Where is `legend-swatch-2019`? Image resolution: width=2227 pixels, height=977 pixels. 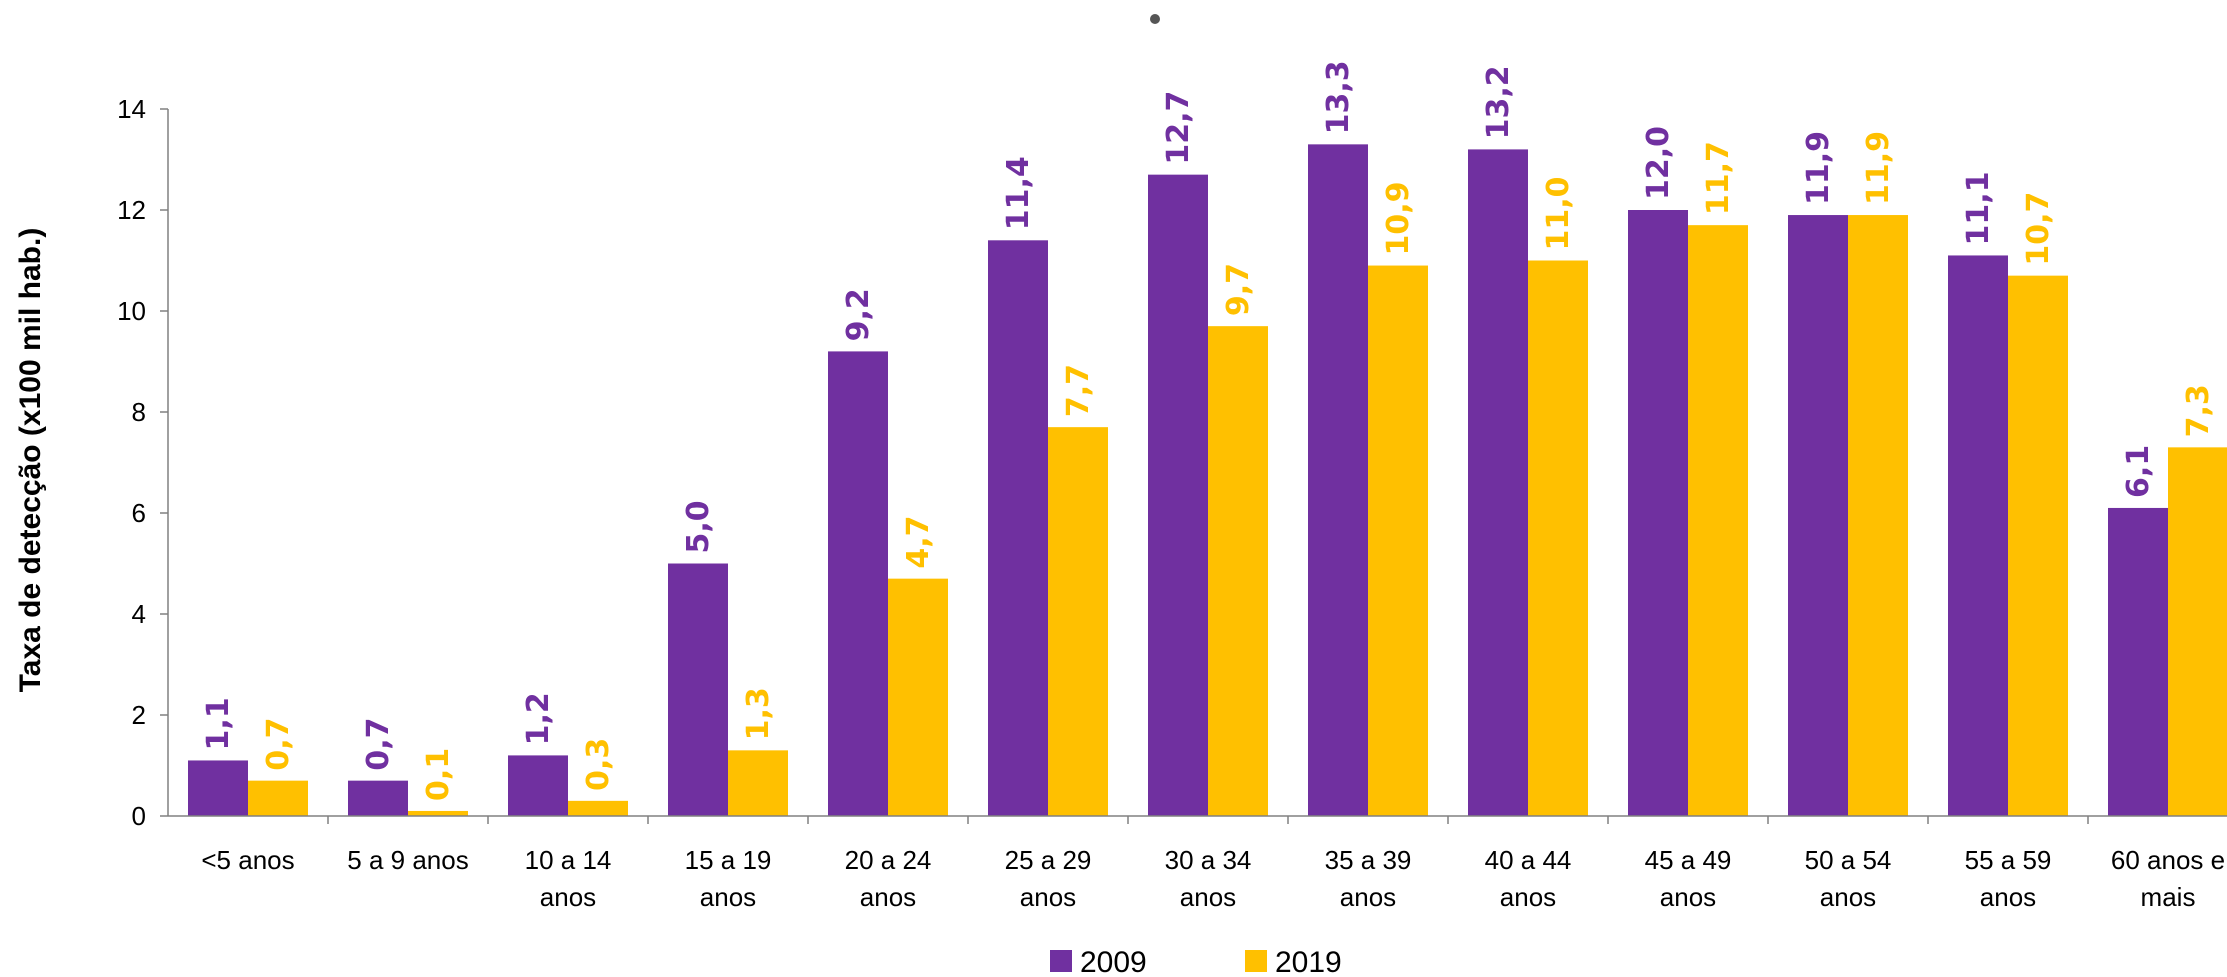 legend-swatch-2019 is located at coordinates (1256, 961).